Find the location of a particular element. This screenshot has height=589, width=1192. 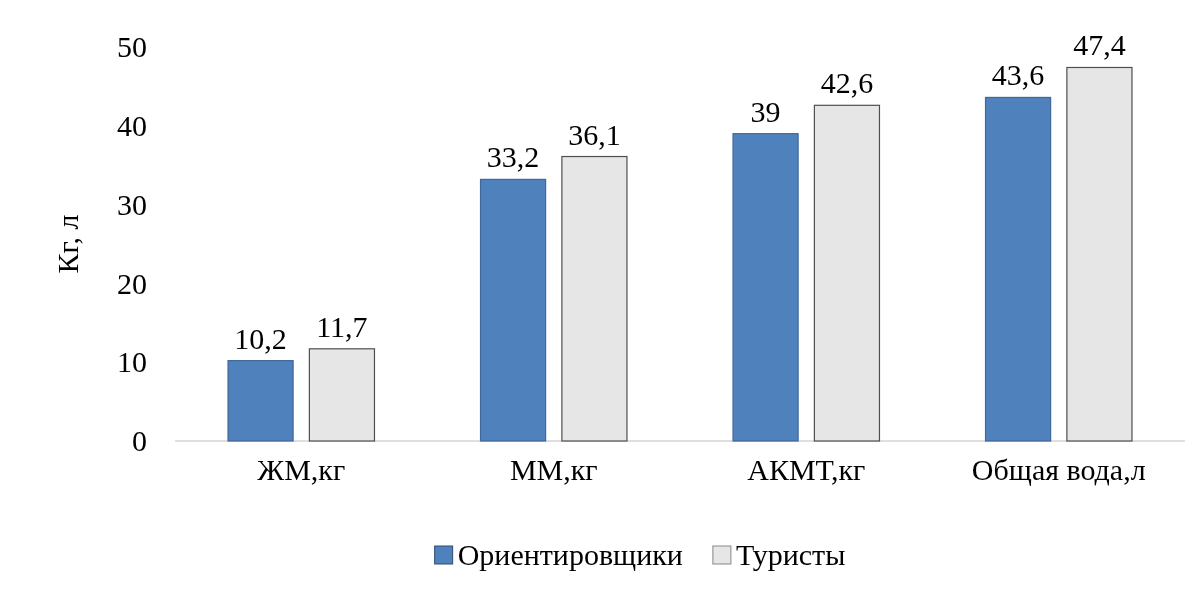

y-axis-title: Кг, л is located at coordinates (67, 244).